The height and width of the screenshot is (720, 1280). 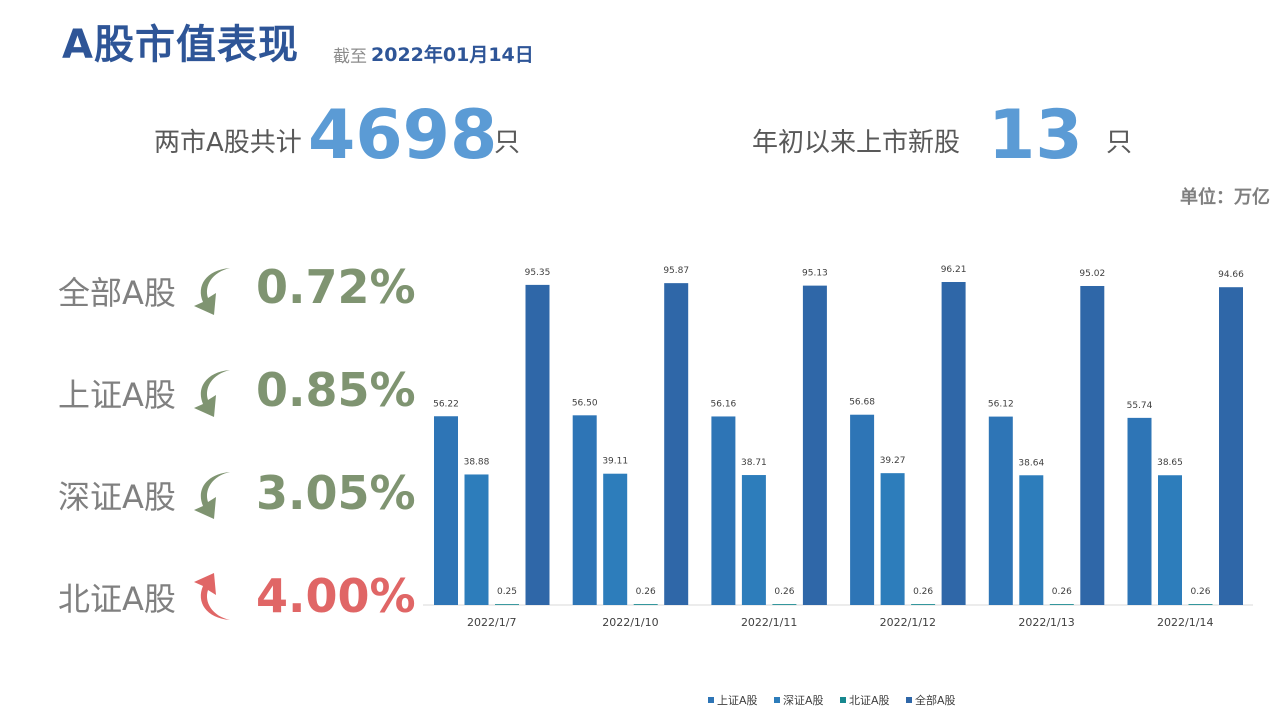 What do you see at coordinates (336, 287) in the screenshot?
I see `change-value: 0.72%` at bounding box center [336, 287].